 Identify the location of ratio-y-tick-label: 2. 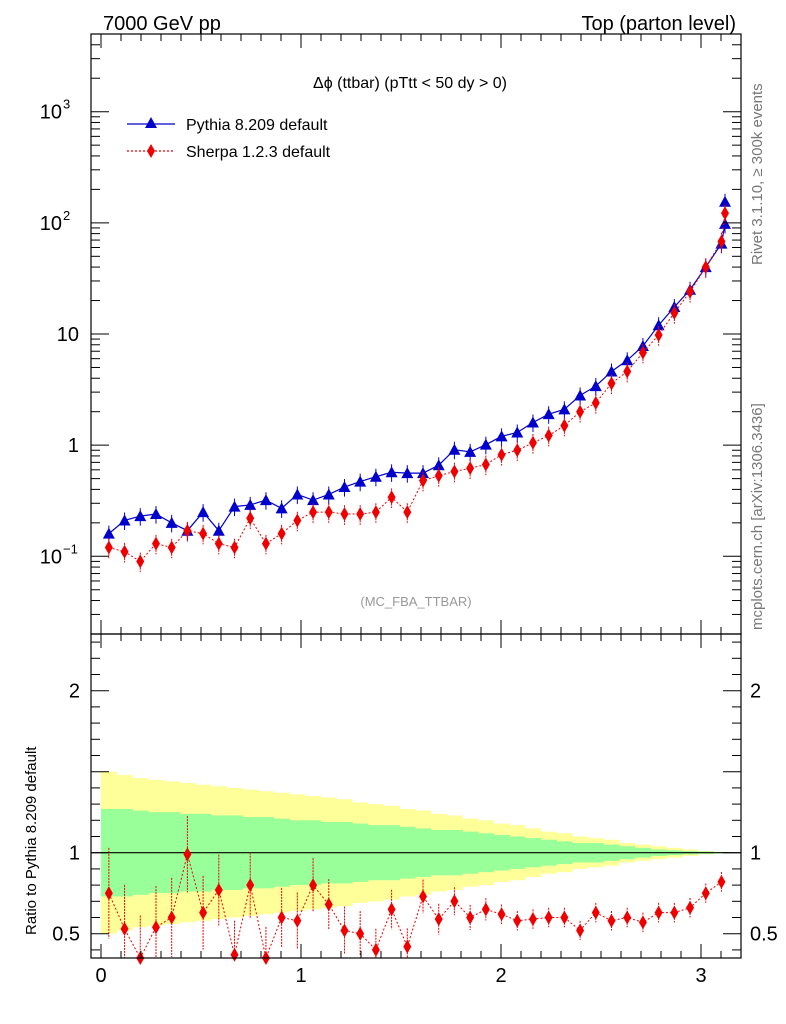
(74, 692).